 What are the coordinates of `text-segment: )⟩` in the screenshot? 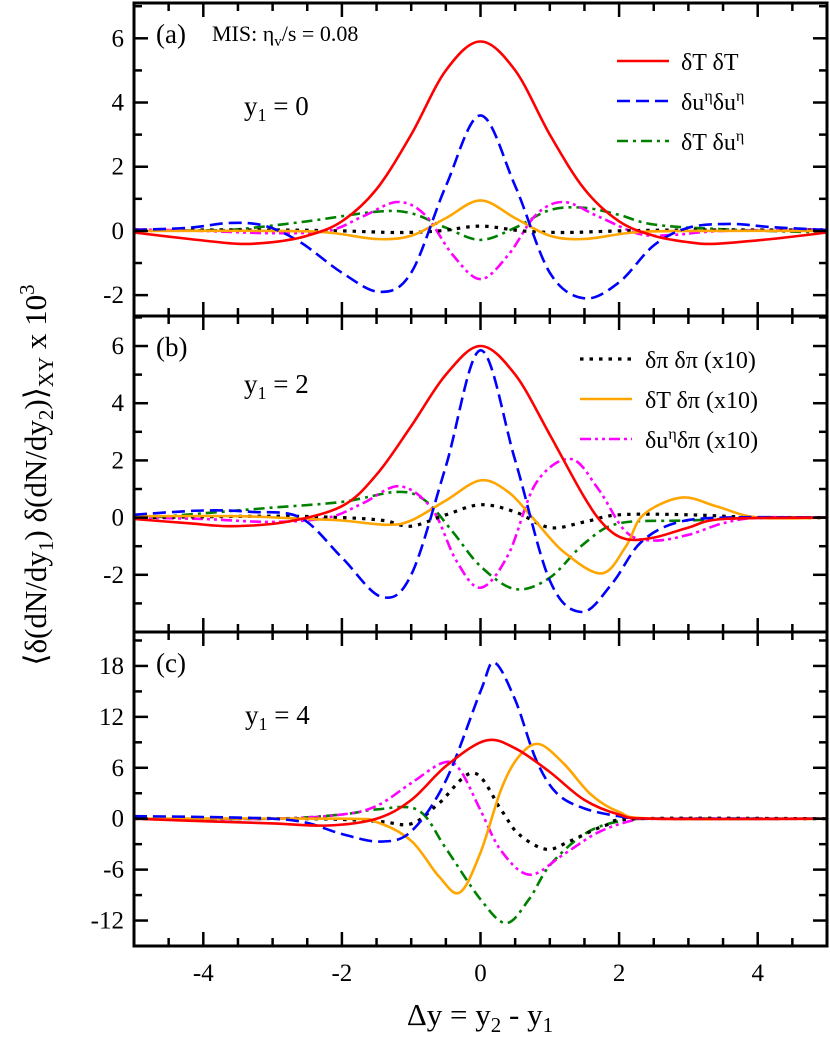 It's located at (35, 398).